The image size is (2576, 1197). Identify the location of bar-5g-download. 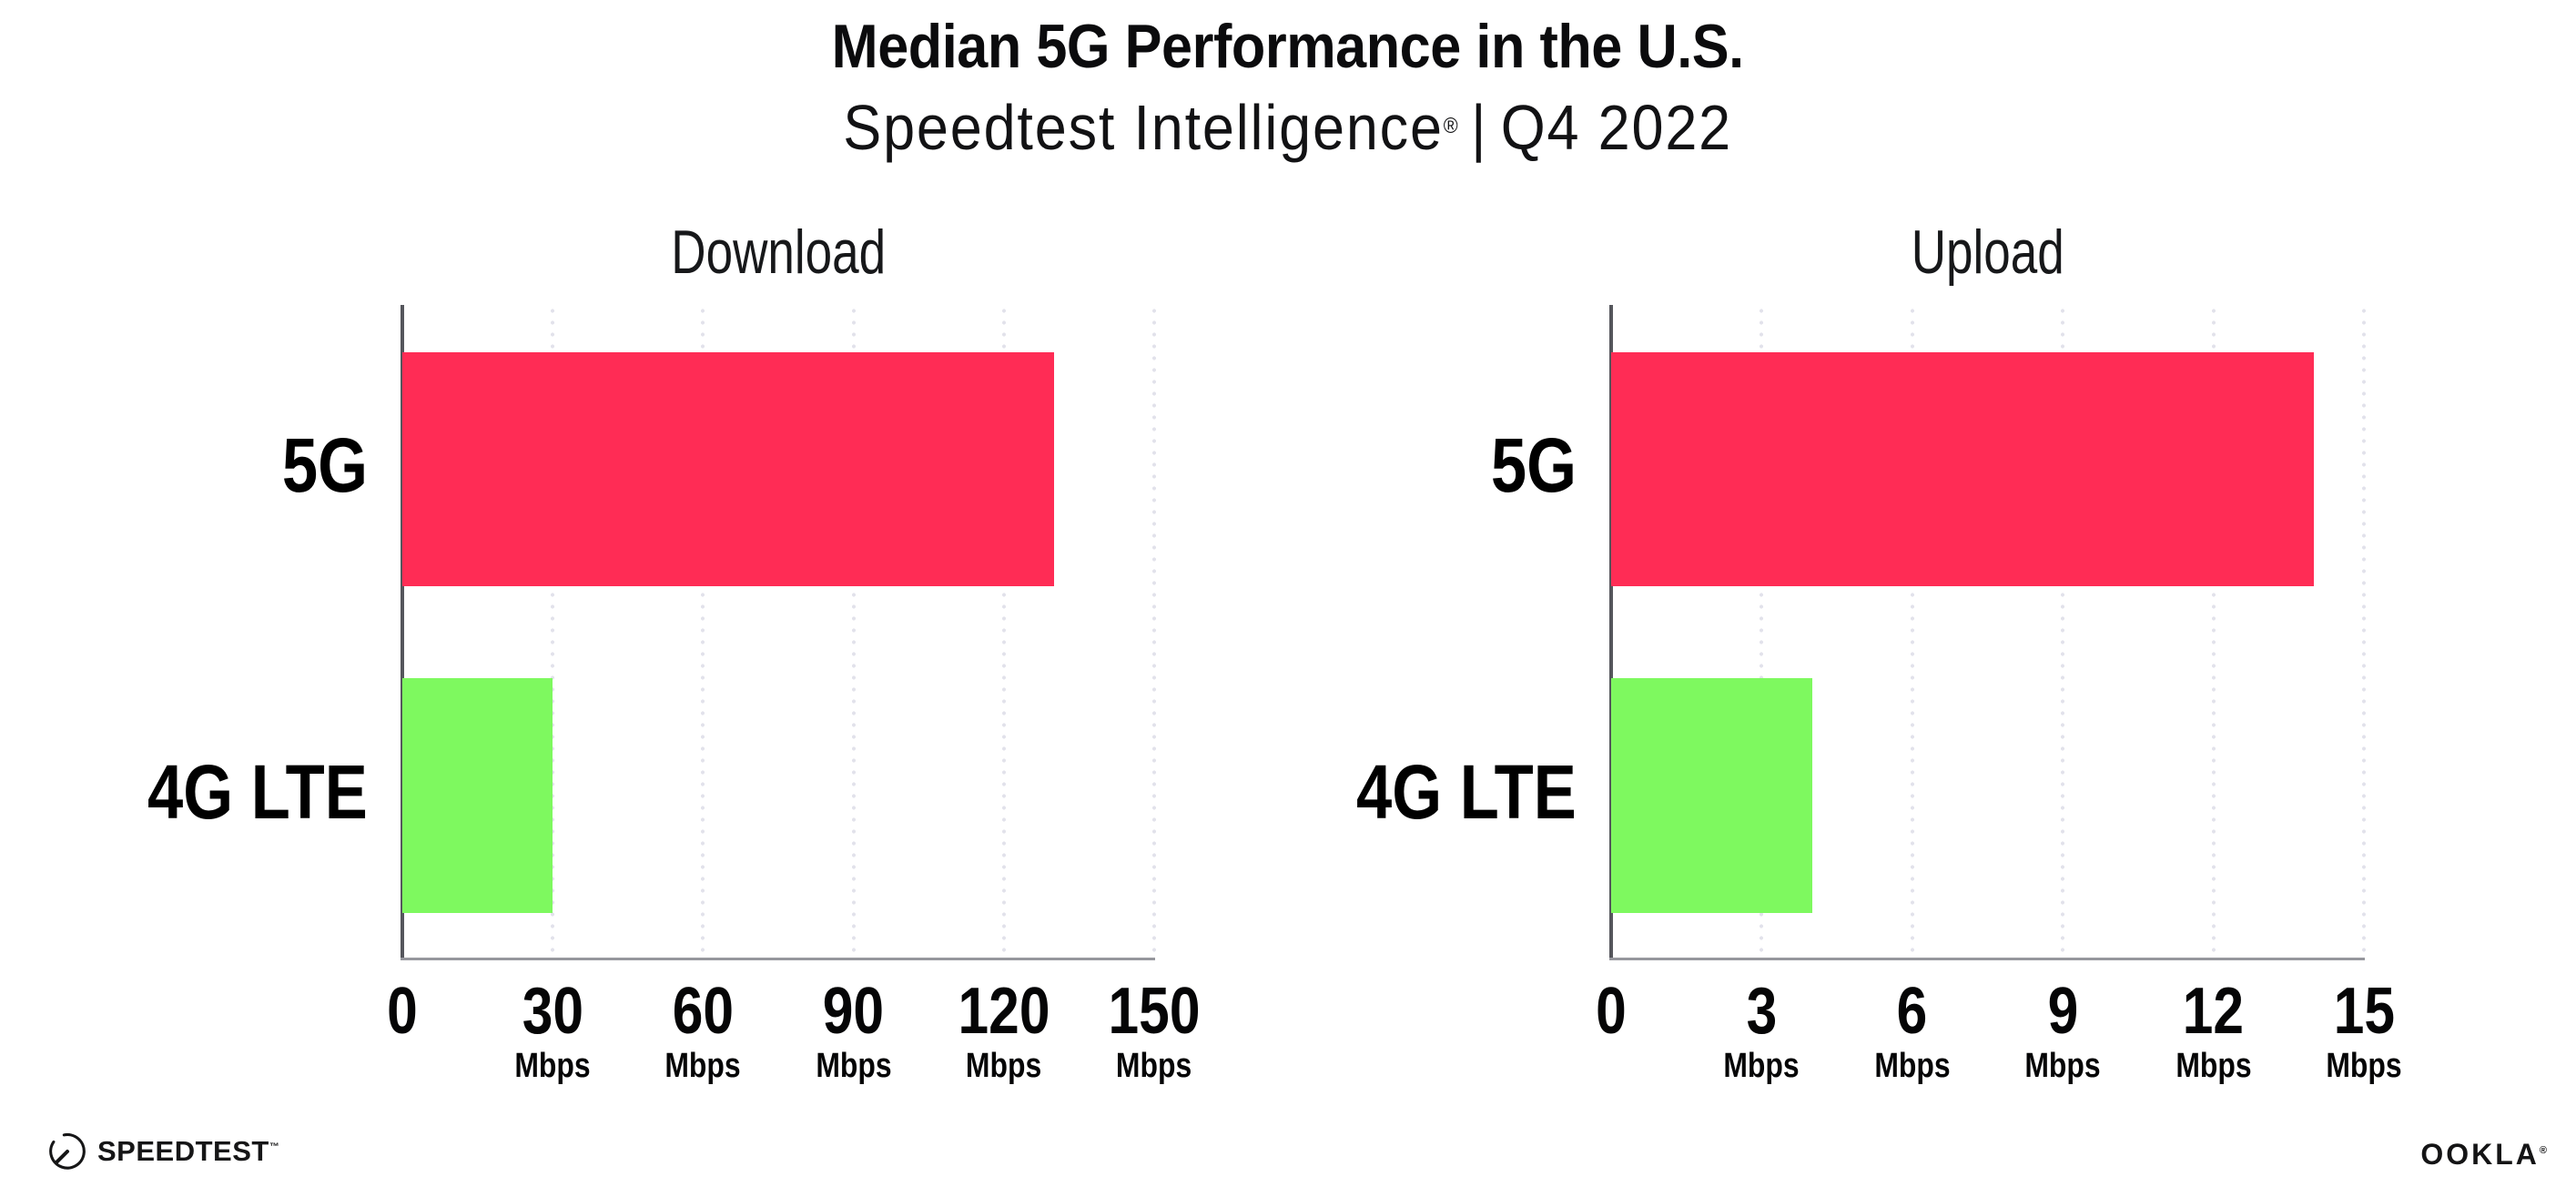
(728, 469).